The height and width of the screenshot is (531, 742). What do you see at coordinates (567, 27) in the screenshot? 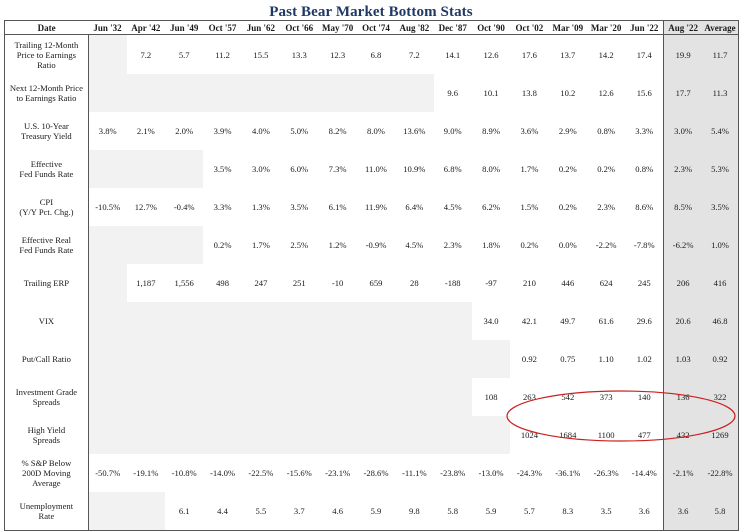
I see `column-header: Mar '09` at bounding box center [567, 27].